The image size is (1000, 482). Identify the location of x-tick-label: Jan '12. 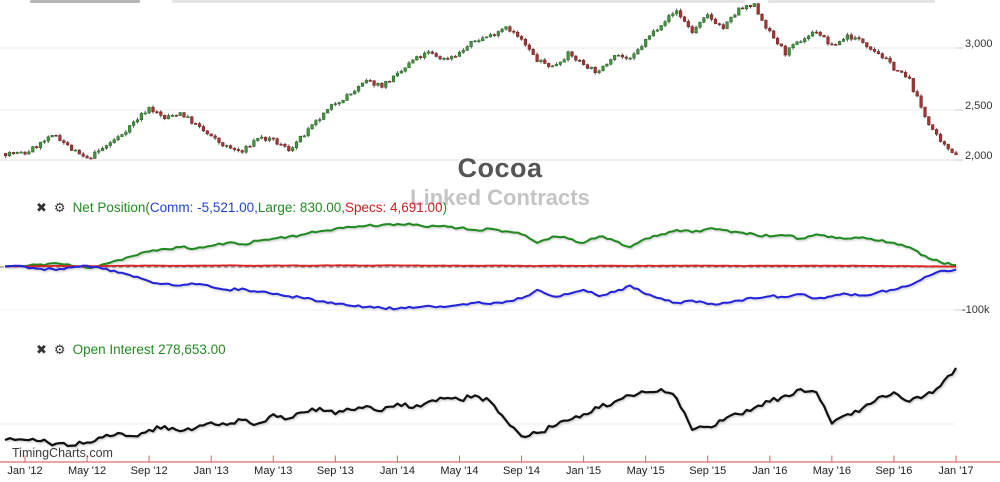
(25, 471).